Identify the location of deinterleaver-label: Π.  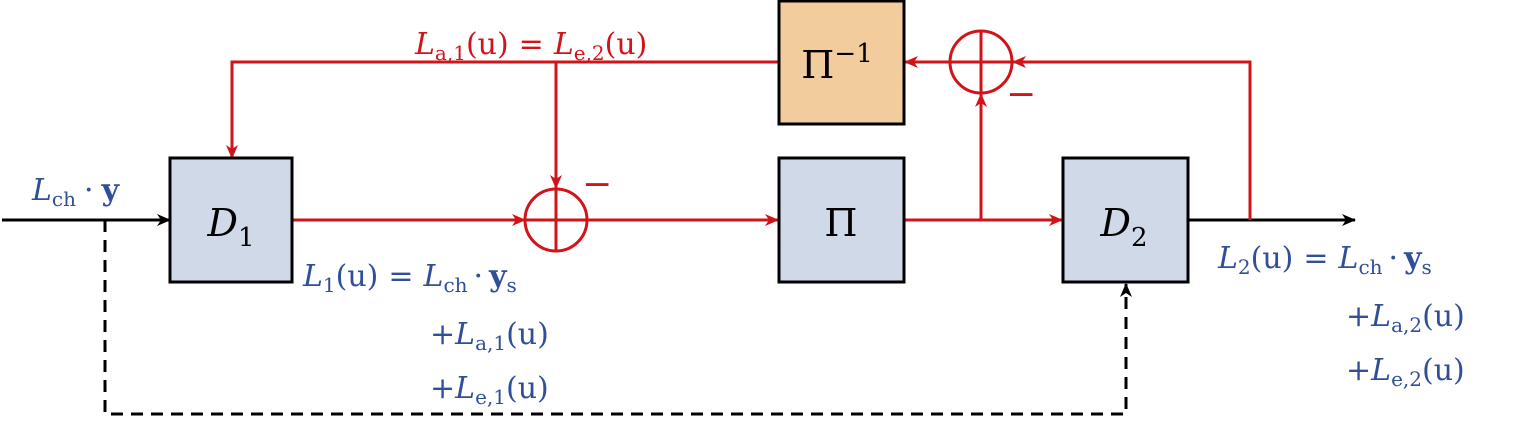
(817, 65).